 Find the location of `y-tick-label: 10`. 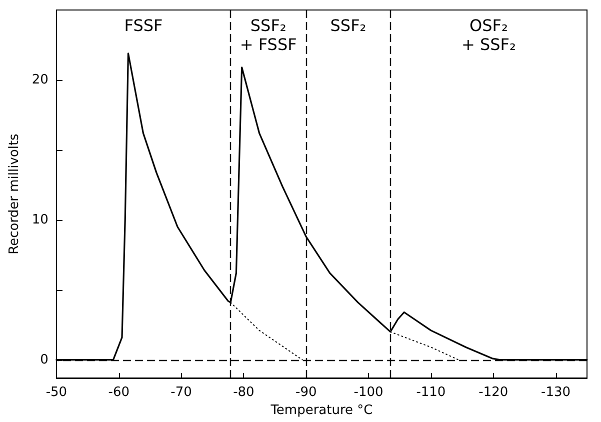

y-tick-label: 10 is located at coordinates (40, 220).